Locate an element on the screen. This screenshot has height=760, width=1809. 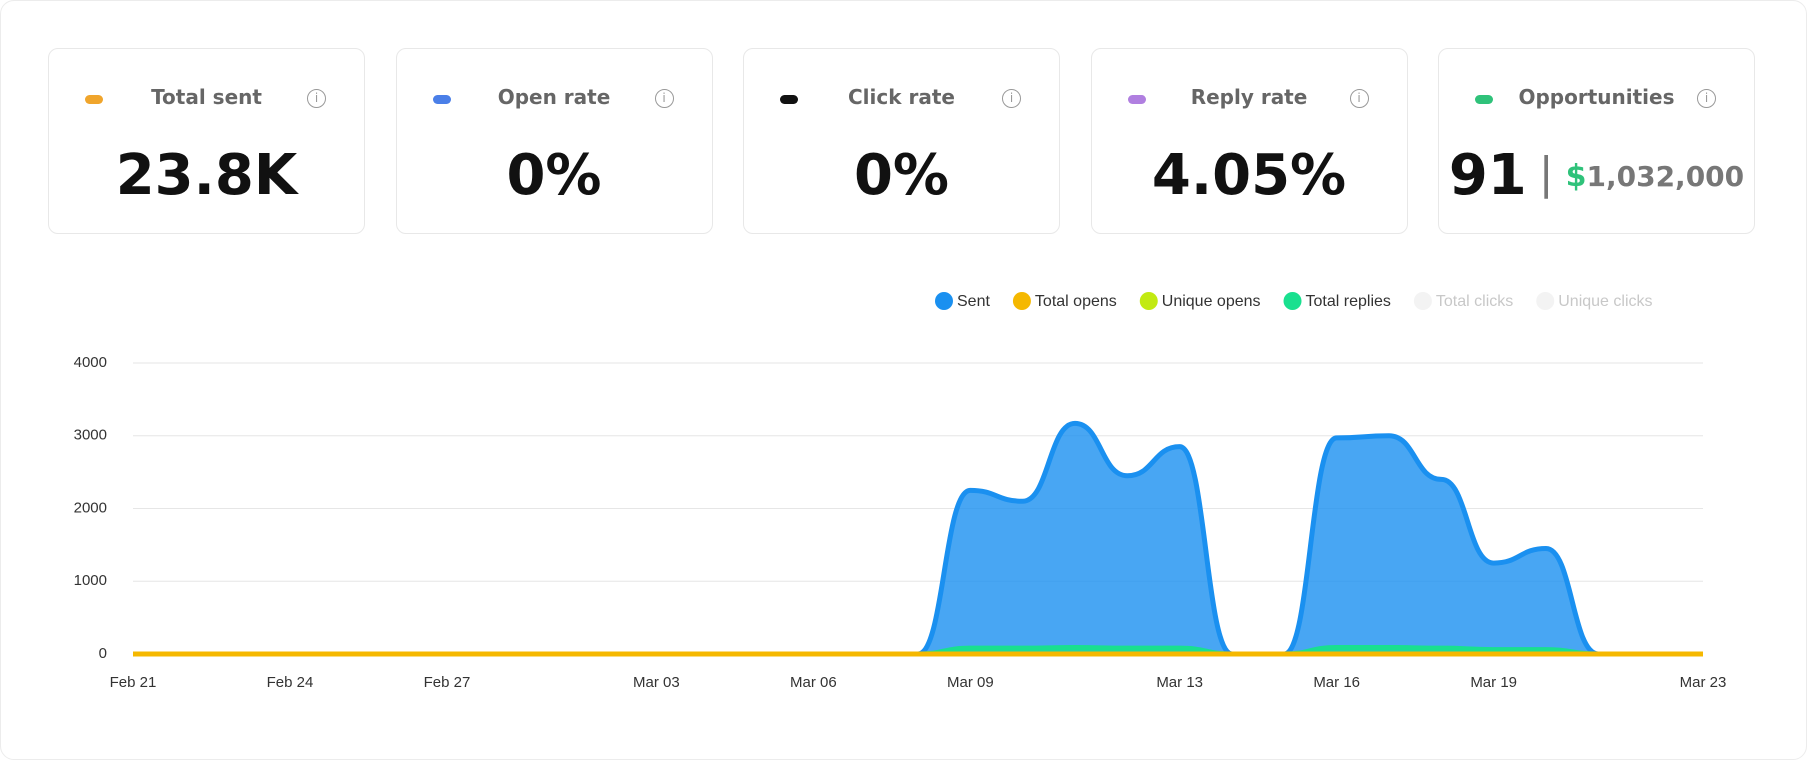
card-label: Open rate is located at coordinates (554, 97).